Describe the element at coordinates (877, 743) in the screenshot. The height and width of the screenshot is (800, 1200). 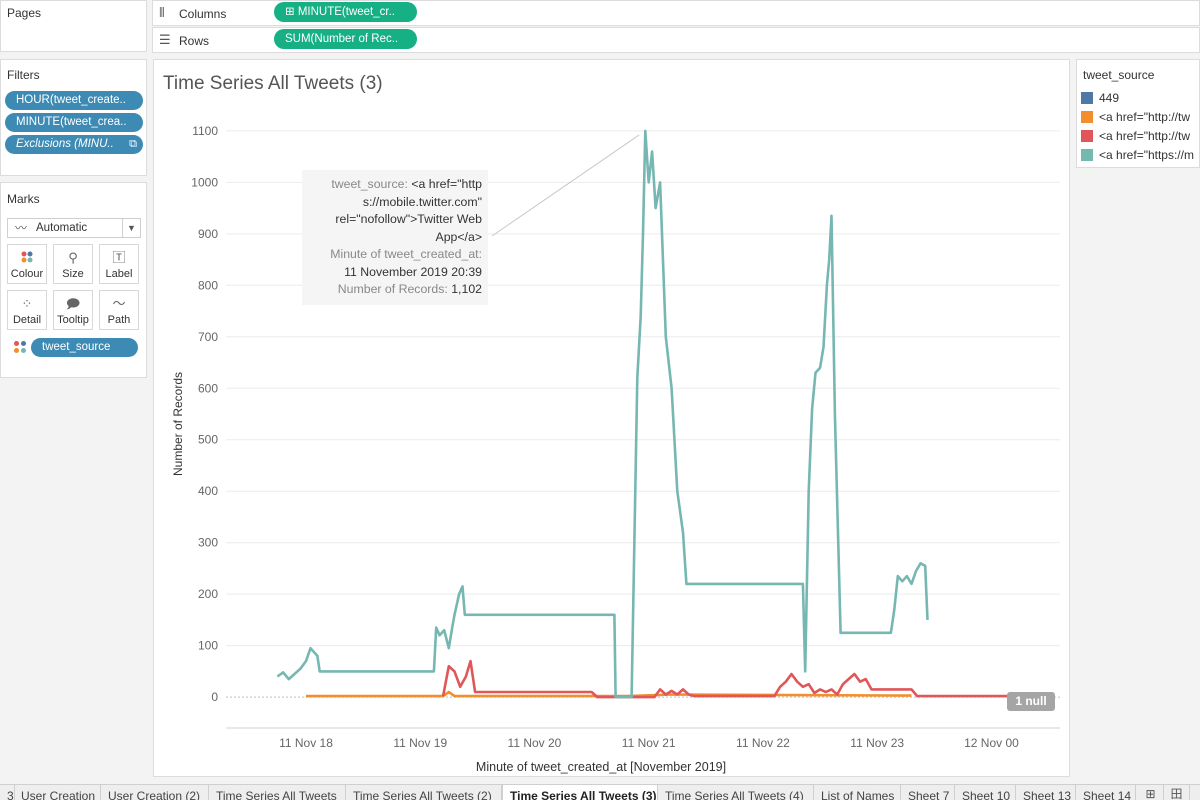
I see `x-tick-label: 11 Nov 23` at that location.